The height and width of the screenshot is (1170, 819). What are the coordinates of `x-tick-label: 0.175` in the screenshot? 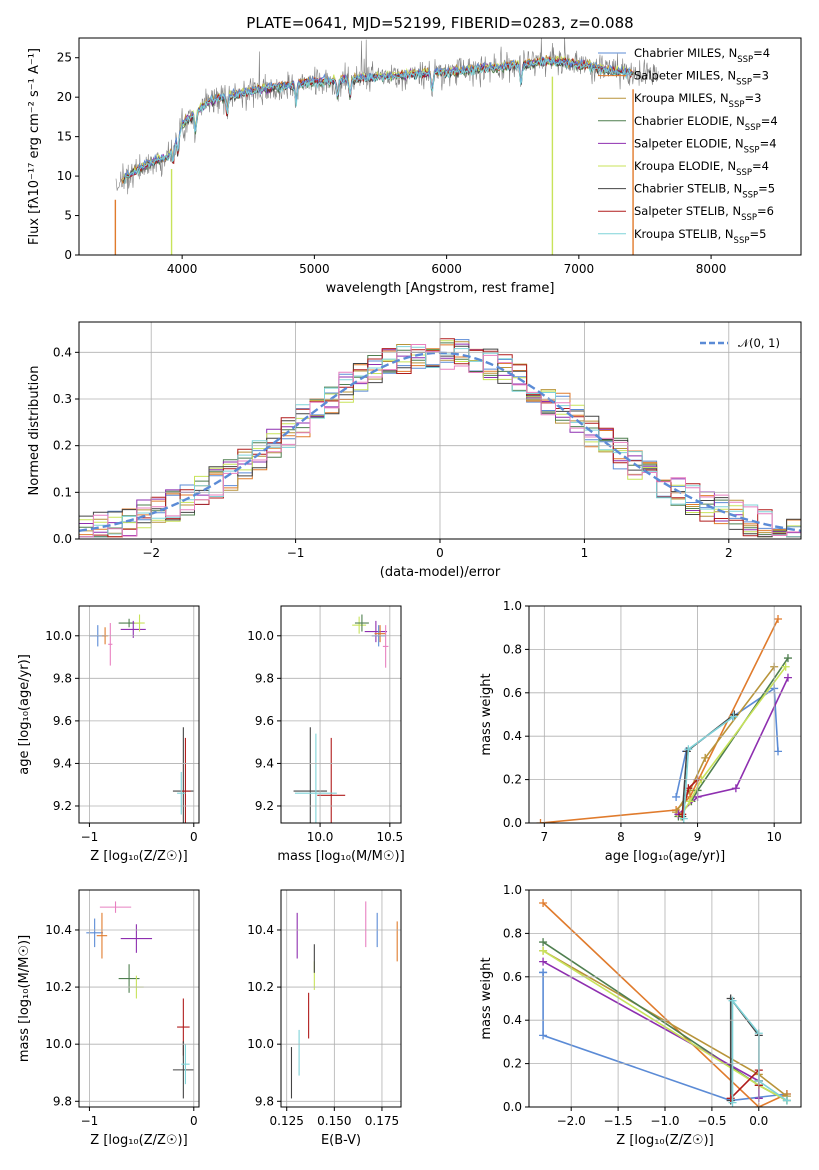 It's located at (382, 1121).